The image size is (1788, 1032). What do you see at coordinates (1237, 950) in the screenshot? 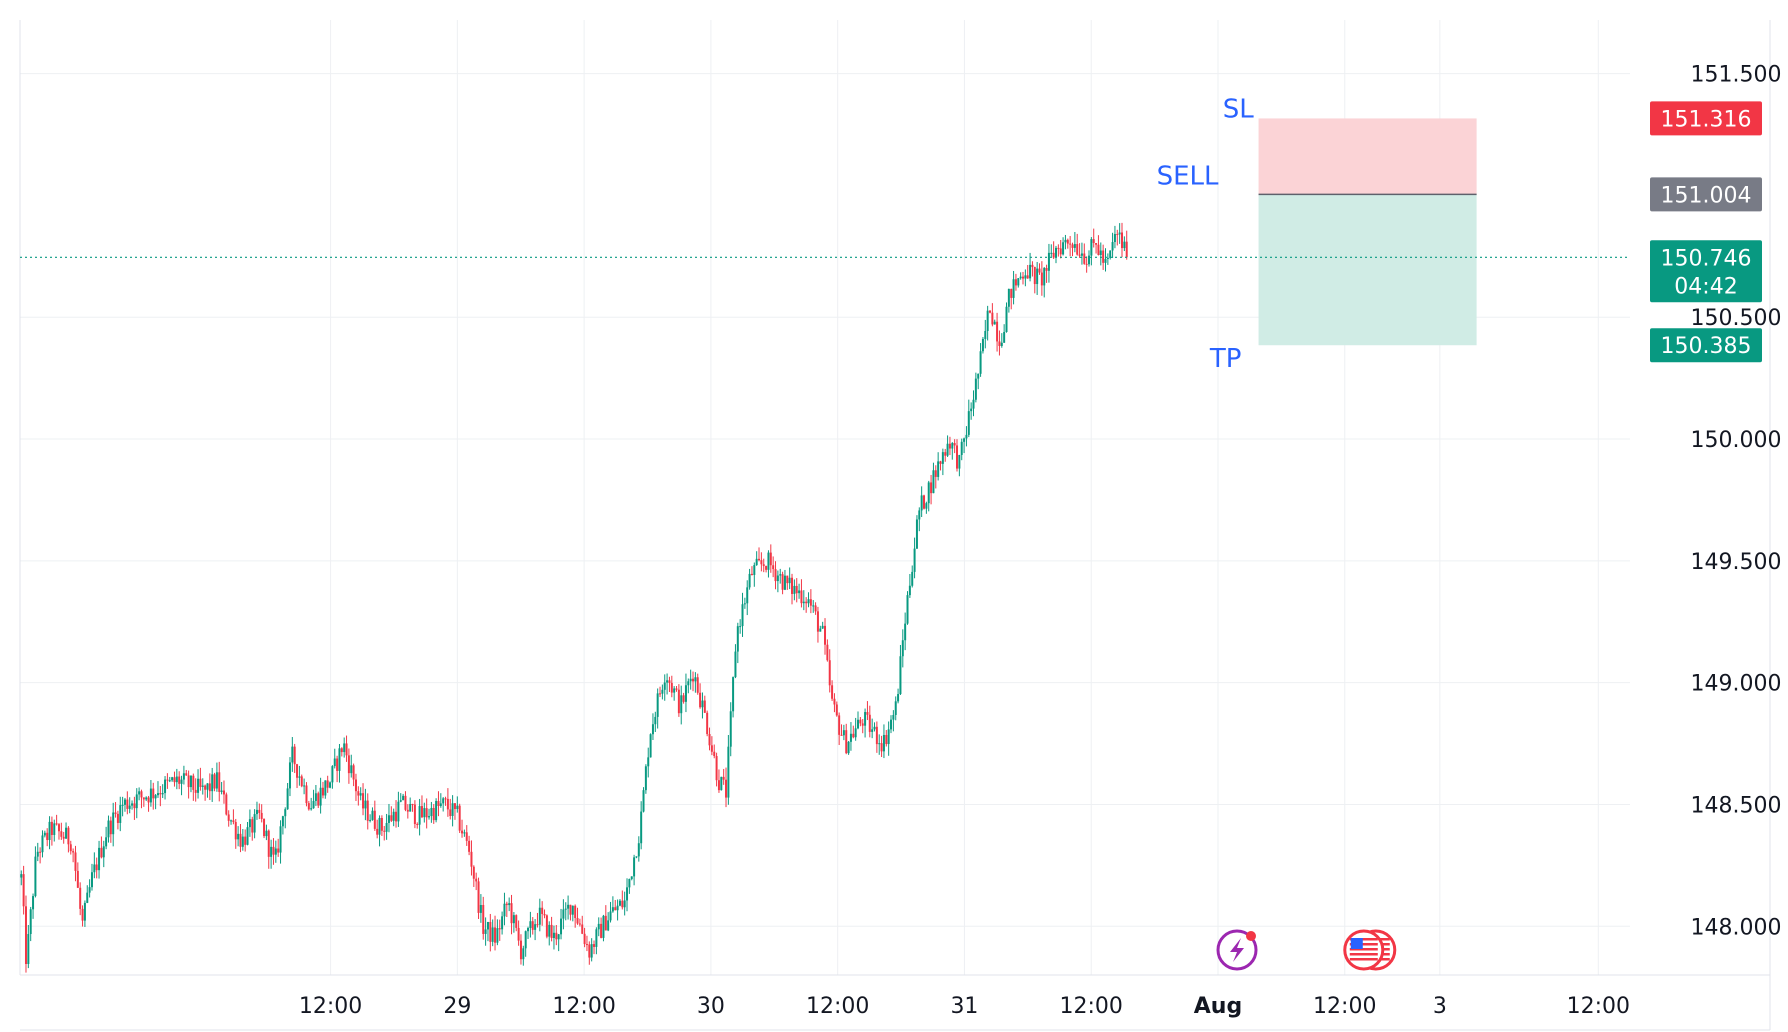
I see `lightning-event-icon` at bounding box center [1237, 950].